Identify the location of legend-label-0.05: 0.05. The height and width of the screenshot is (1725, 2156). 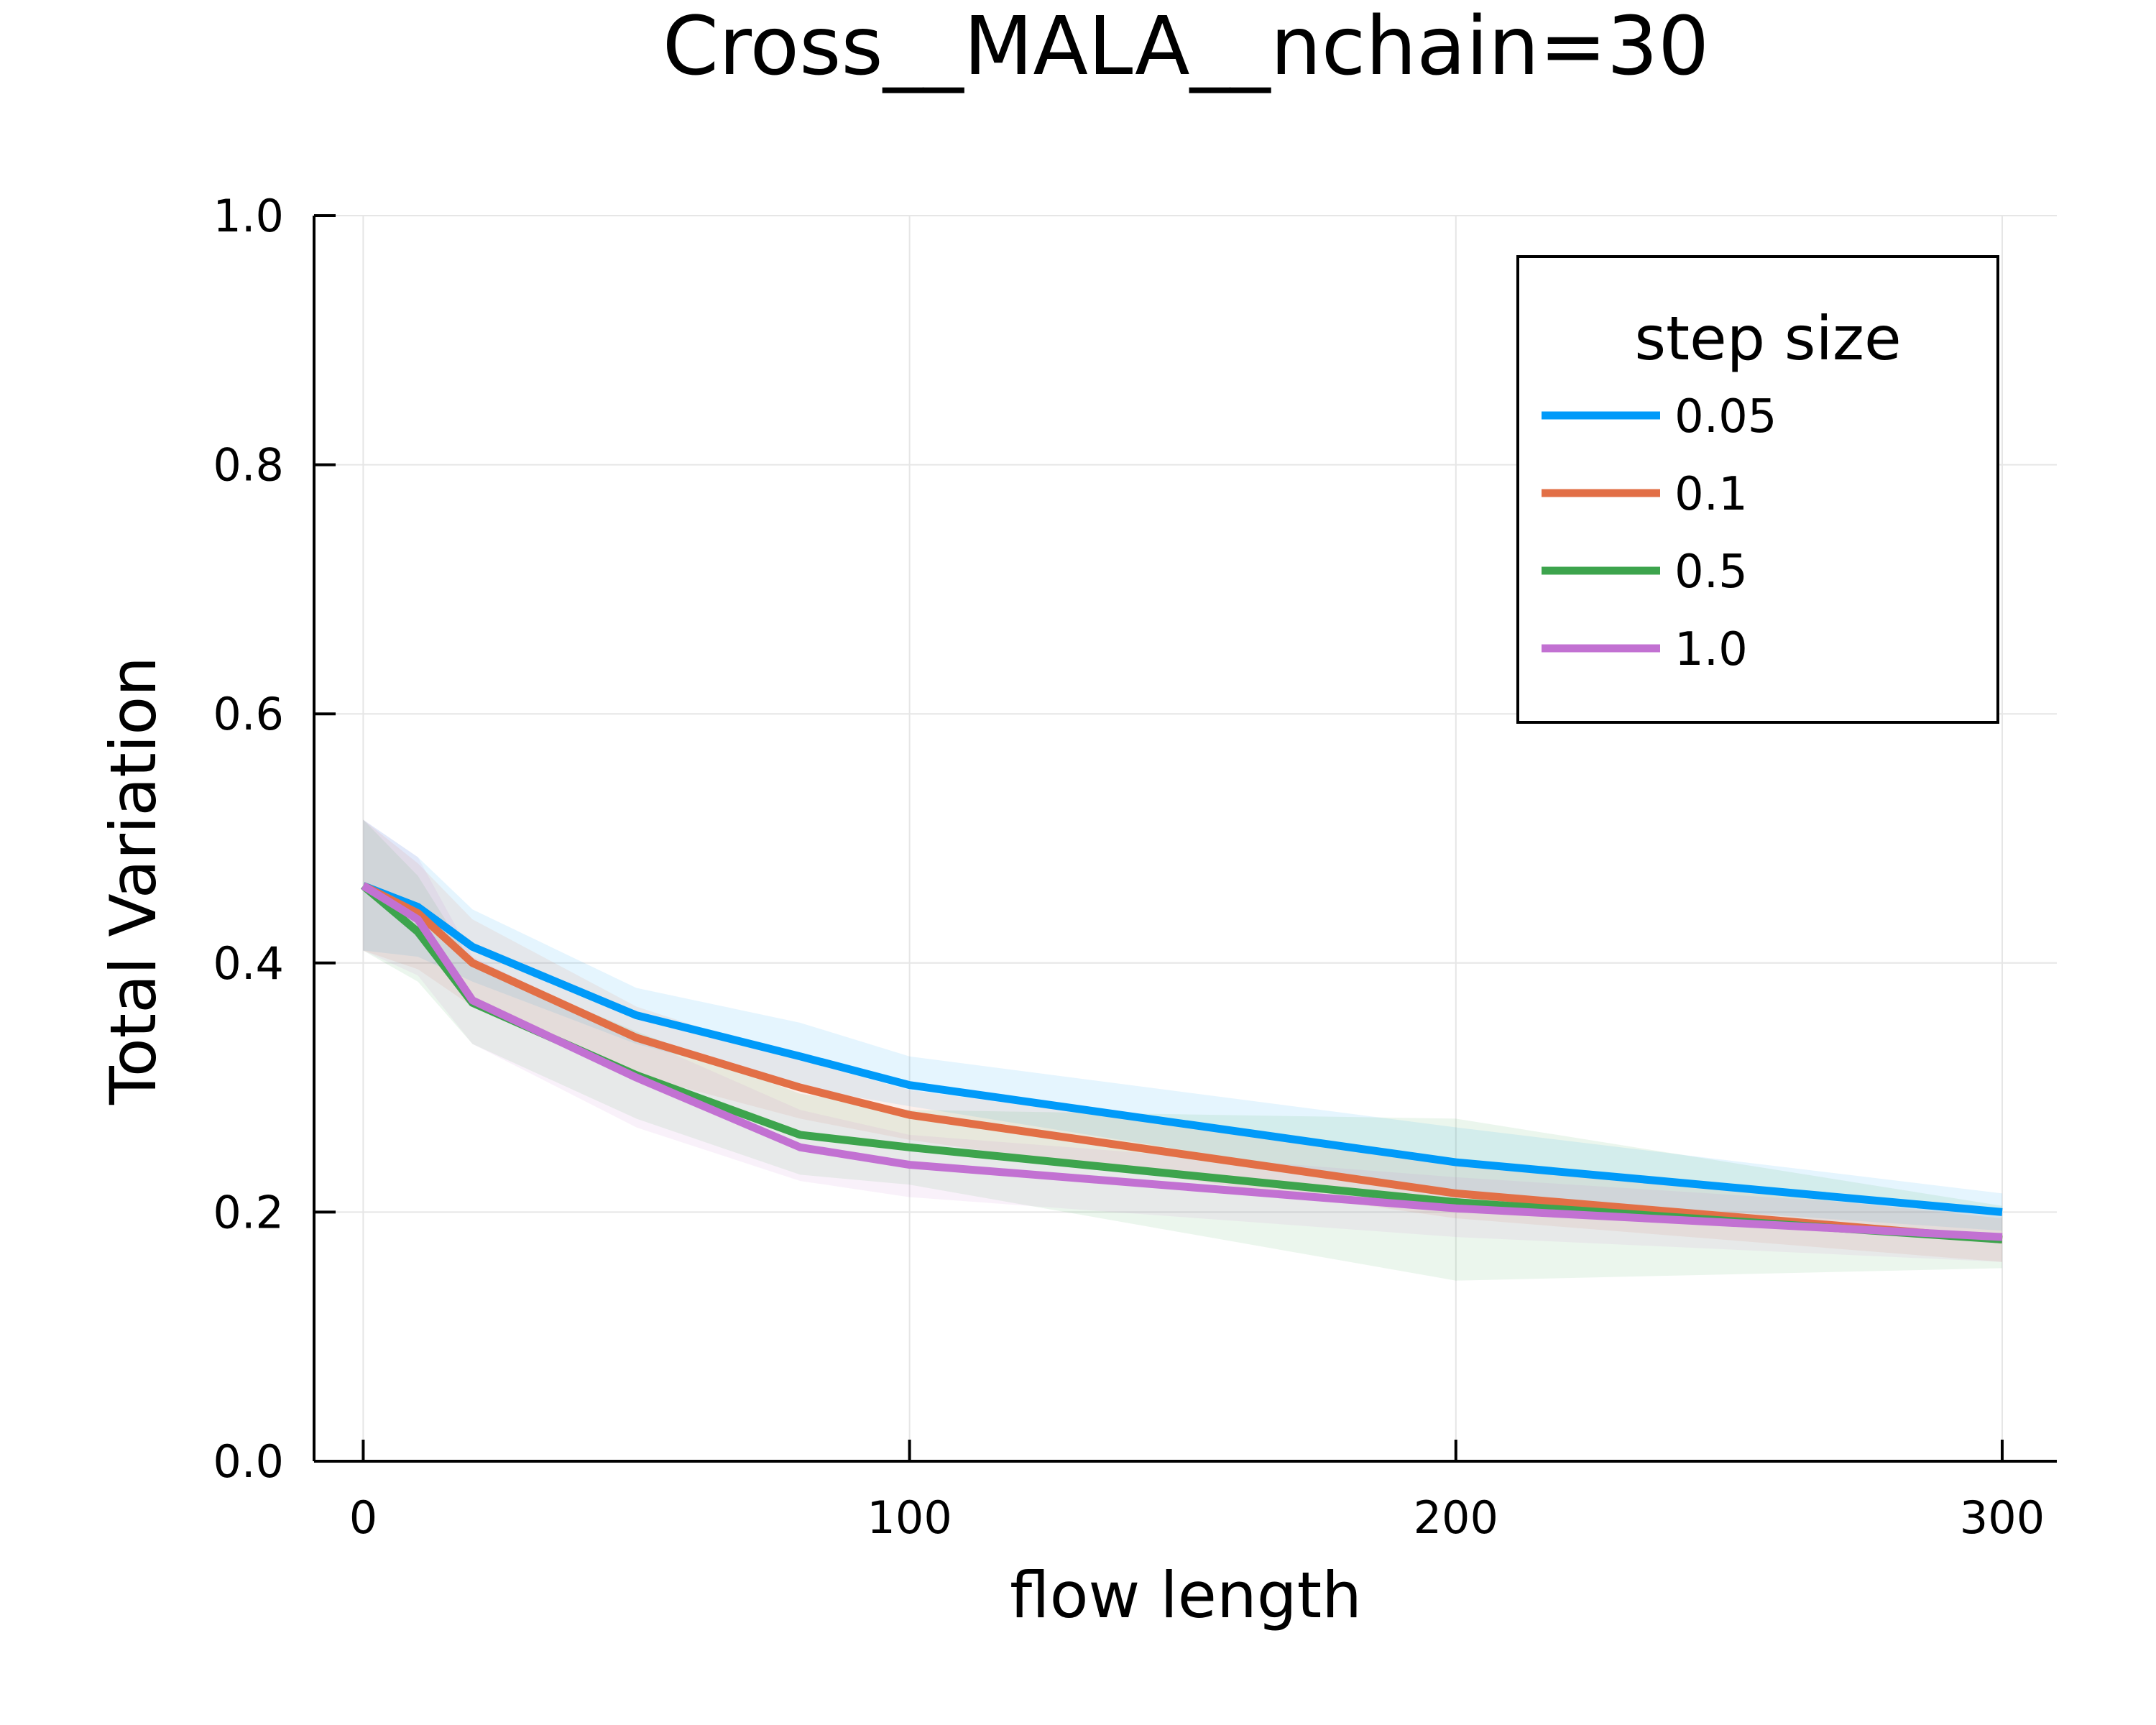
(1725, 416).